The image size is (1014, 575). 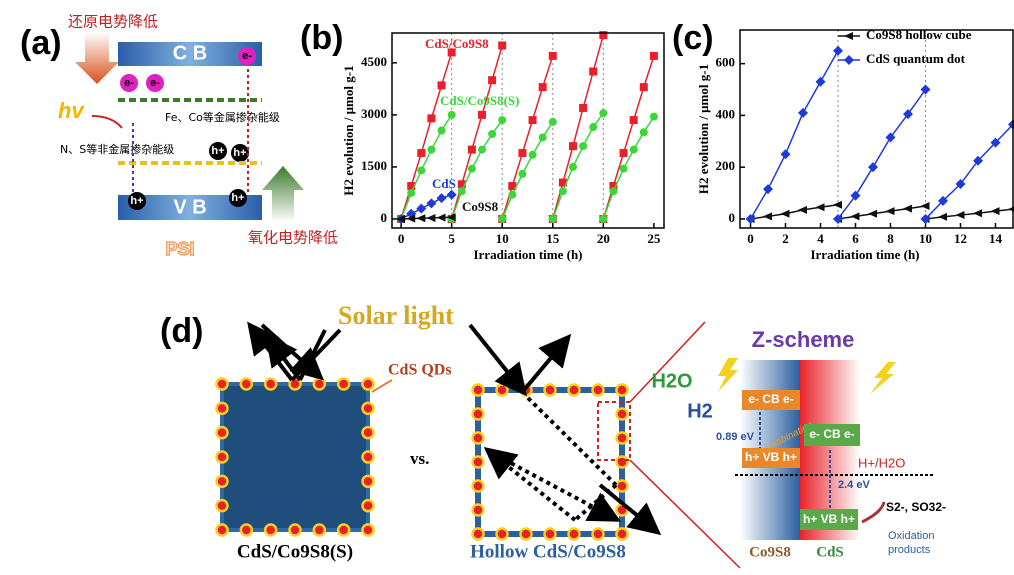 I want to click on products-label: Oxidation, so click(x=911, y=536).